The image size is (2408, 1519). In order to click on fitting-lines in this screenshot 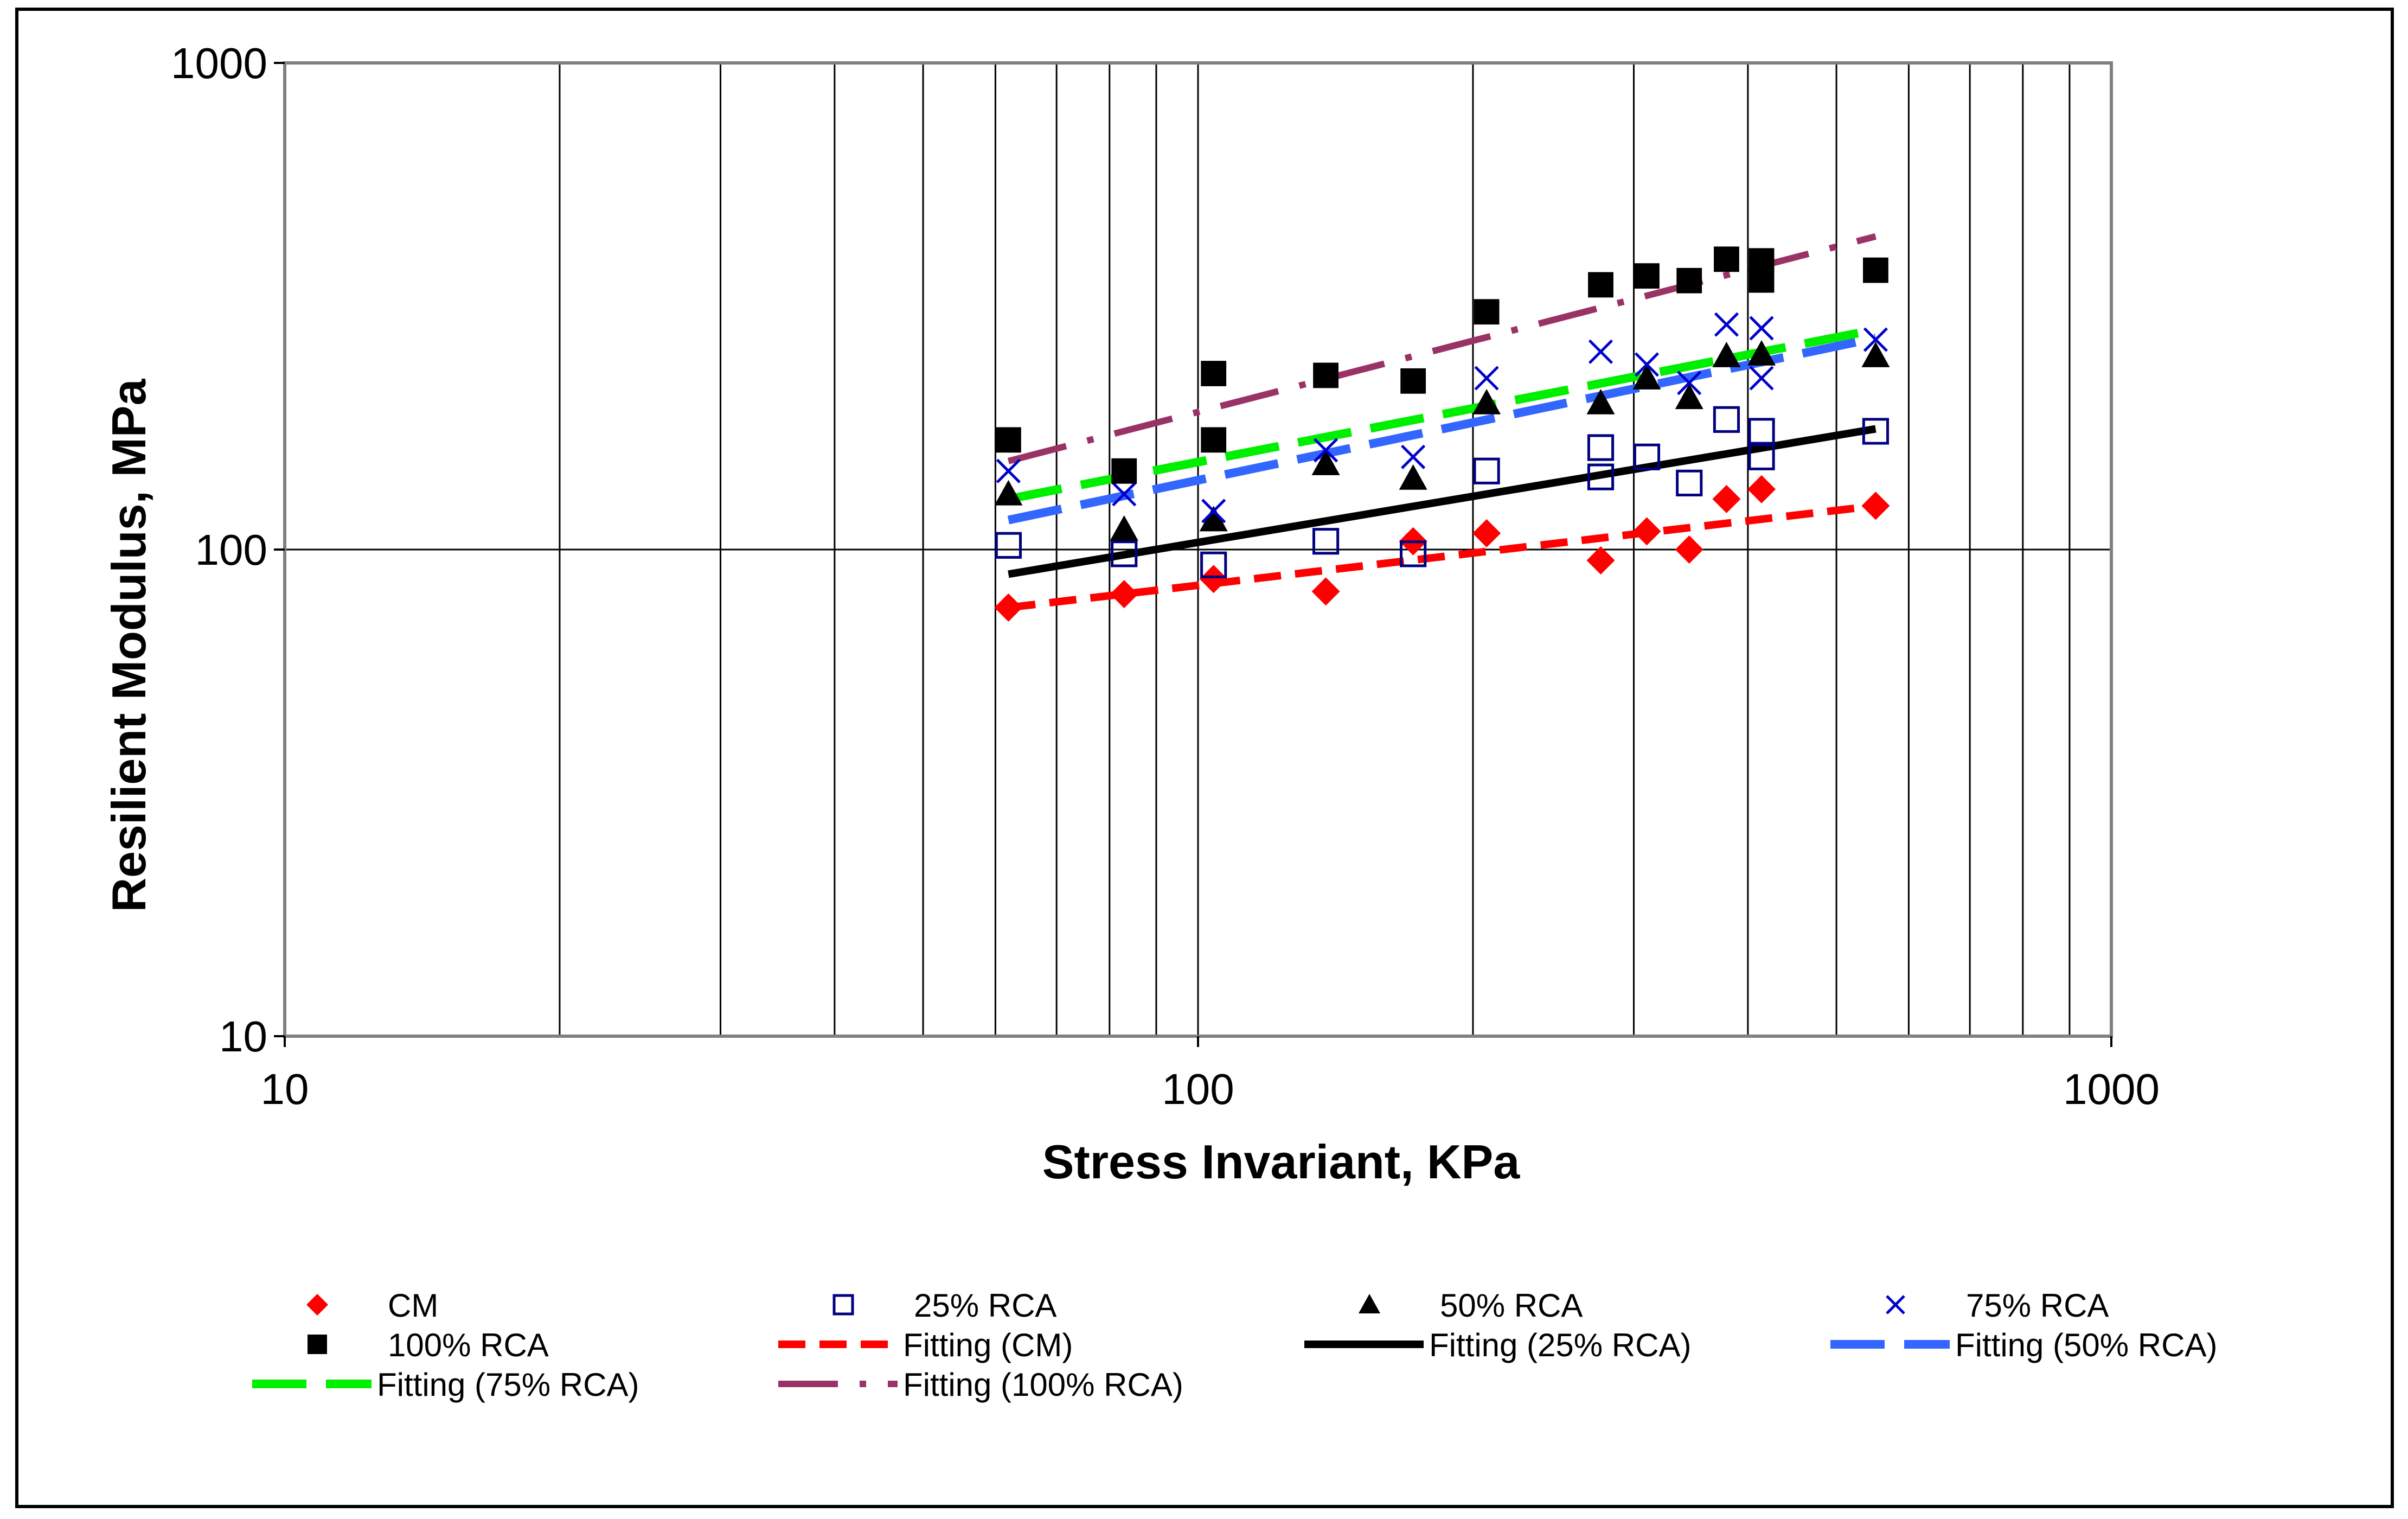, I will do `click(1442, 422)`.